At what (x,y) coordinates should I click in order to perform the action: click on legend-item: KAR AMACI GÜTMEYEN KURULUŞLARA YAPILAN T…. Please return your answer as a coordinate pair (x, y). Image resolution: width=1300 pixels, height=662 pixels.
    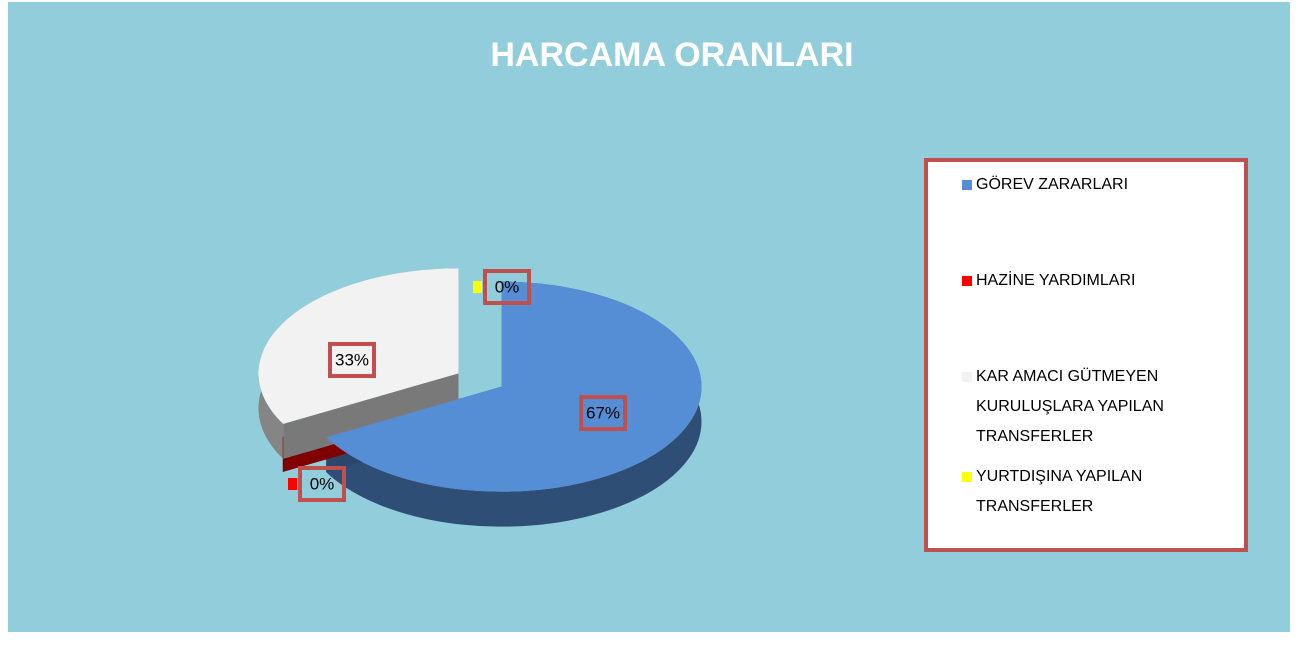
    Looking at the image, I should click on (1089, 407).